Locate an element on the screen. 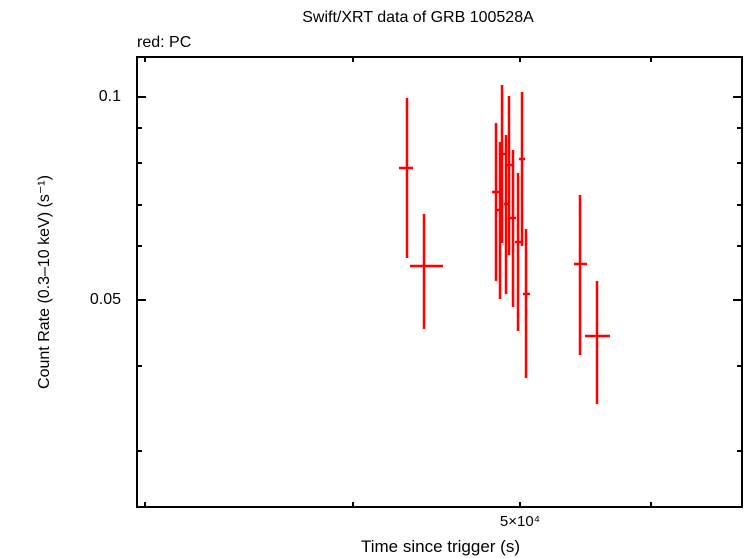  y-tick-label-0-05: 0.05 is located at coordinates (105, 299).